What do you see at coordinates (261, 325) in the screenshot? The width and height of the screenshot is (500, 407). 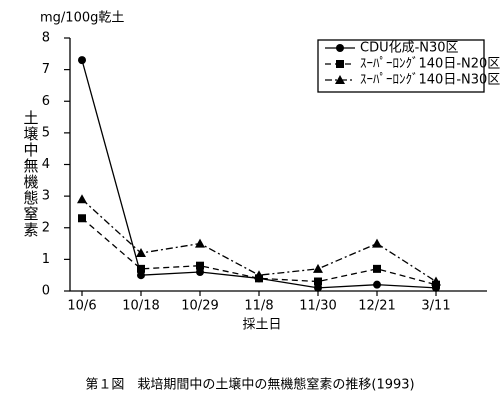 I see `x-axis-label: 採土日` at bounding box center [261, 325].